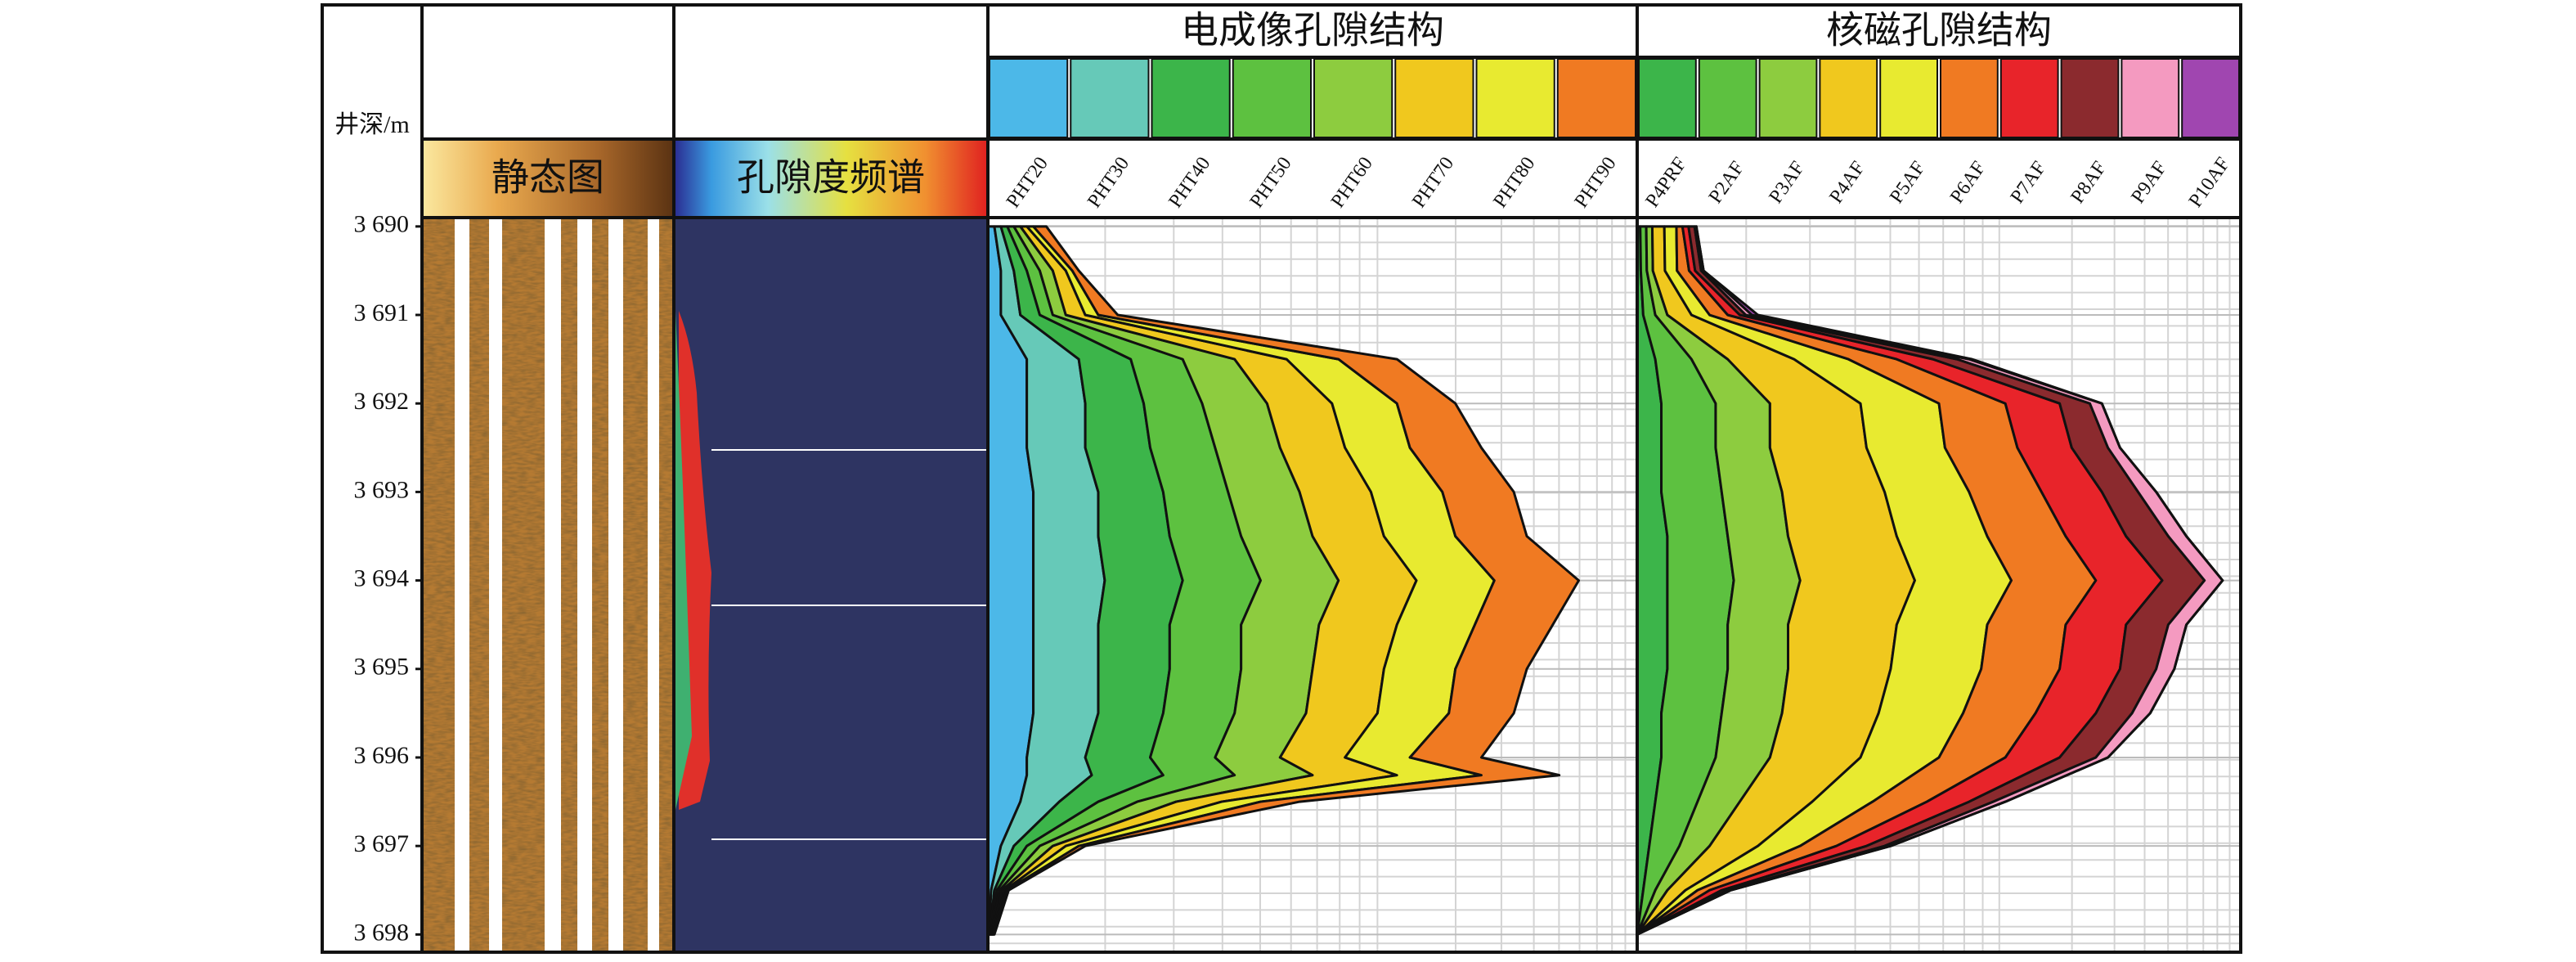  What do you see at coordinates (372, 124) in the screenshot?
I see `depth-label: 井深/m` at bounding box center [372, 124].